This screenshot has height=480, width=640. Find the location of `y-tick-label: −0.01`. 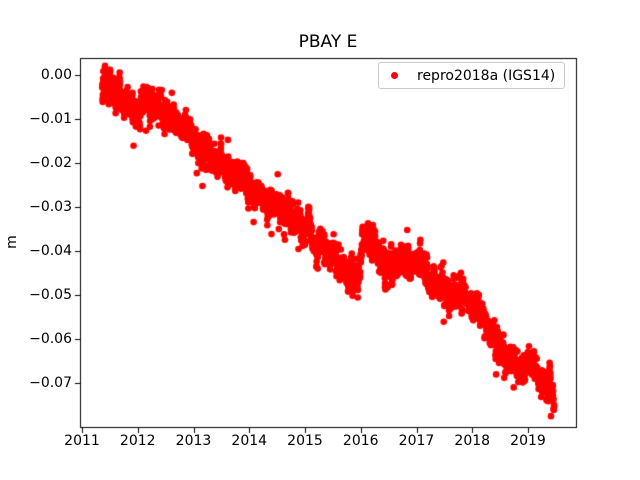

y-tick-label: −0.01 is located at coordinates (50, 119).